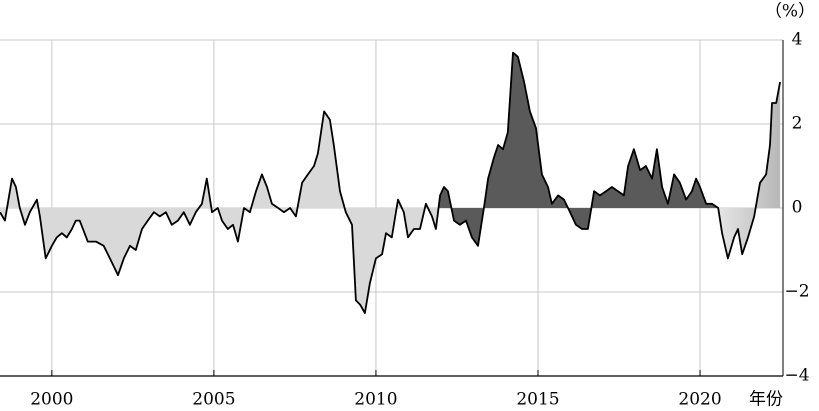 The width and height of the screenshot is (819, 411). Describe the element at coordinates (699, 400) in the screenshot. I see `x-tick-label: 2020` at that location.